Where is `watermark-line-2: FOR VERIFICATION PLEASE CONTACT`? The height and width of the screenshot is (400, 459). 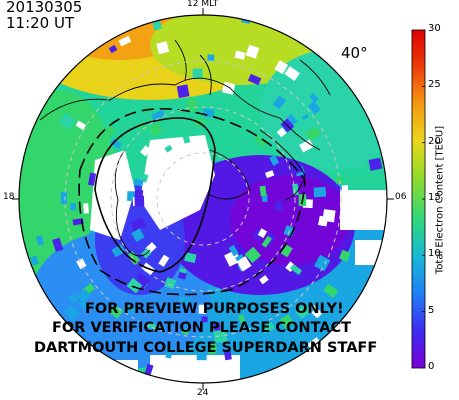
watermark-line-2: FOR VERIFICATION PLEASE CONTACT is located at coordinates (201, 328).